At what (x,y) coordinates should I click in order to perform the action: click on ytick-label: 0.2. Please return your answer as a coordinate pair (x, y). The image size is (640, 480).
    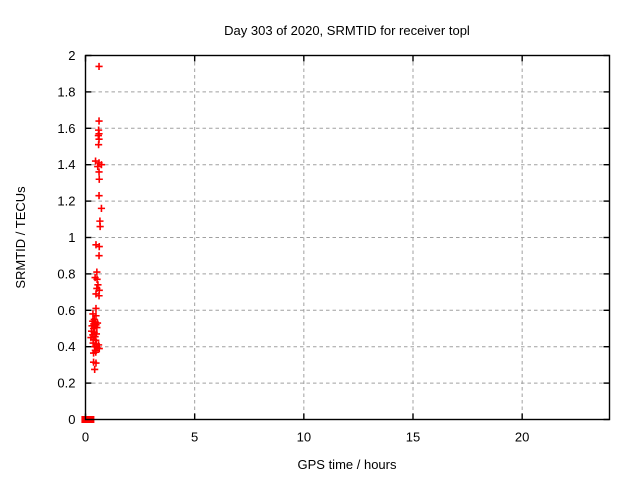
    Looking at the image, I should click on (66, 383).